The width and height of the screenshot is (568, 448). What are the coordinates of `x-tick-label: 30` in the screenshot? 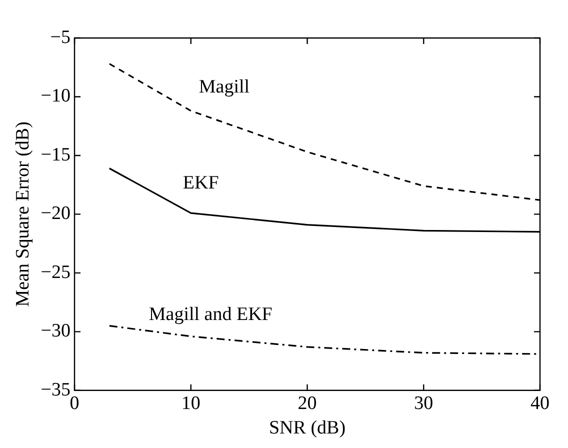 It's located at (424, 403).